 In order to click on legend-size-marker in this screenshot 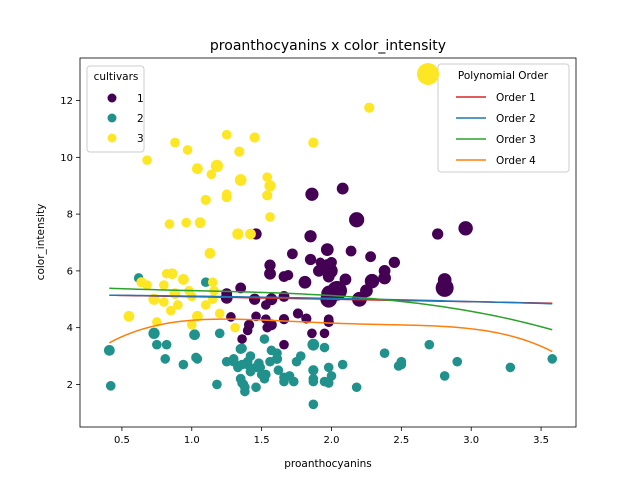, I will do `click(428, 74)`.